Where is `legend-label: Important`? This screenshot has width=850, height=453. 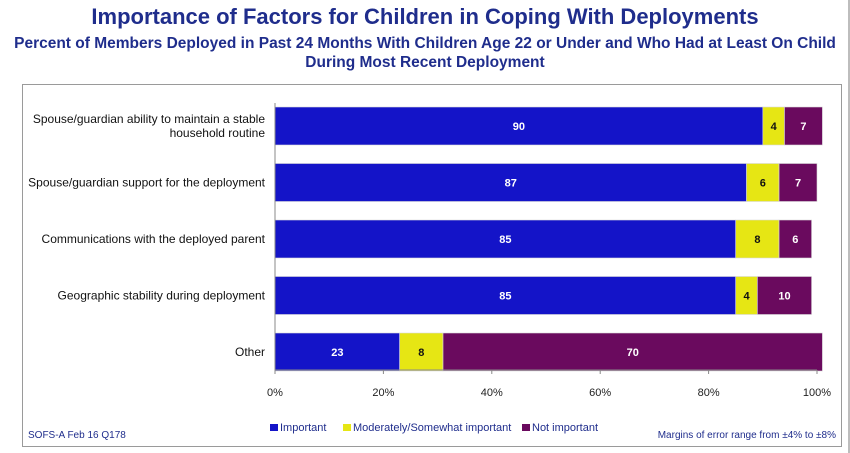
legend-label: Important is located at coordinates (303, 428).